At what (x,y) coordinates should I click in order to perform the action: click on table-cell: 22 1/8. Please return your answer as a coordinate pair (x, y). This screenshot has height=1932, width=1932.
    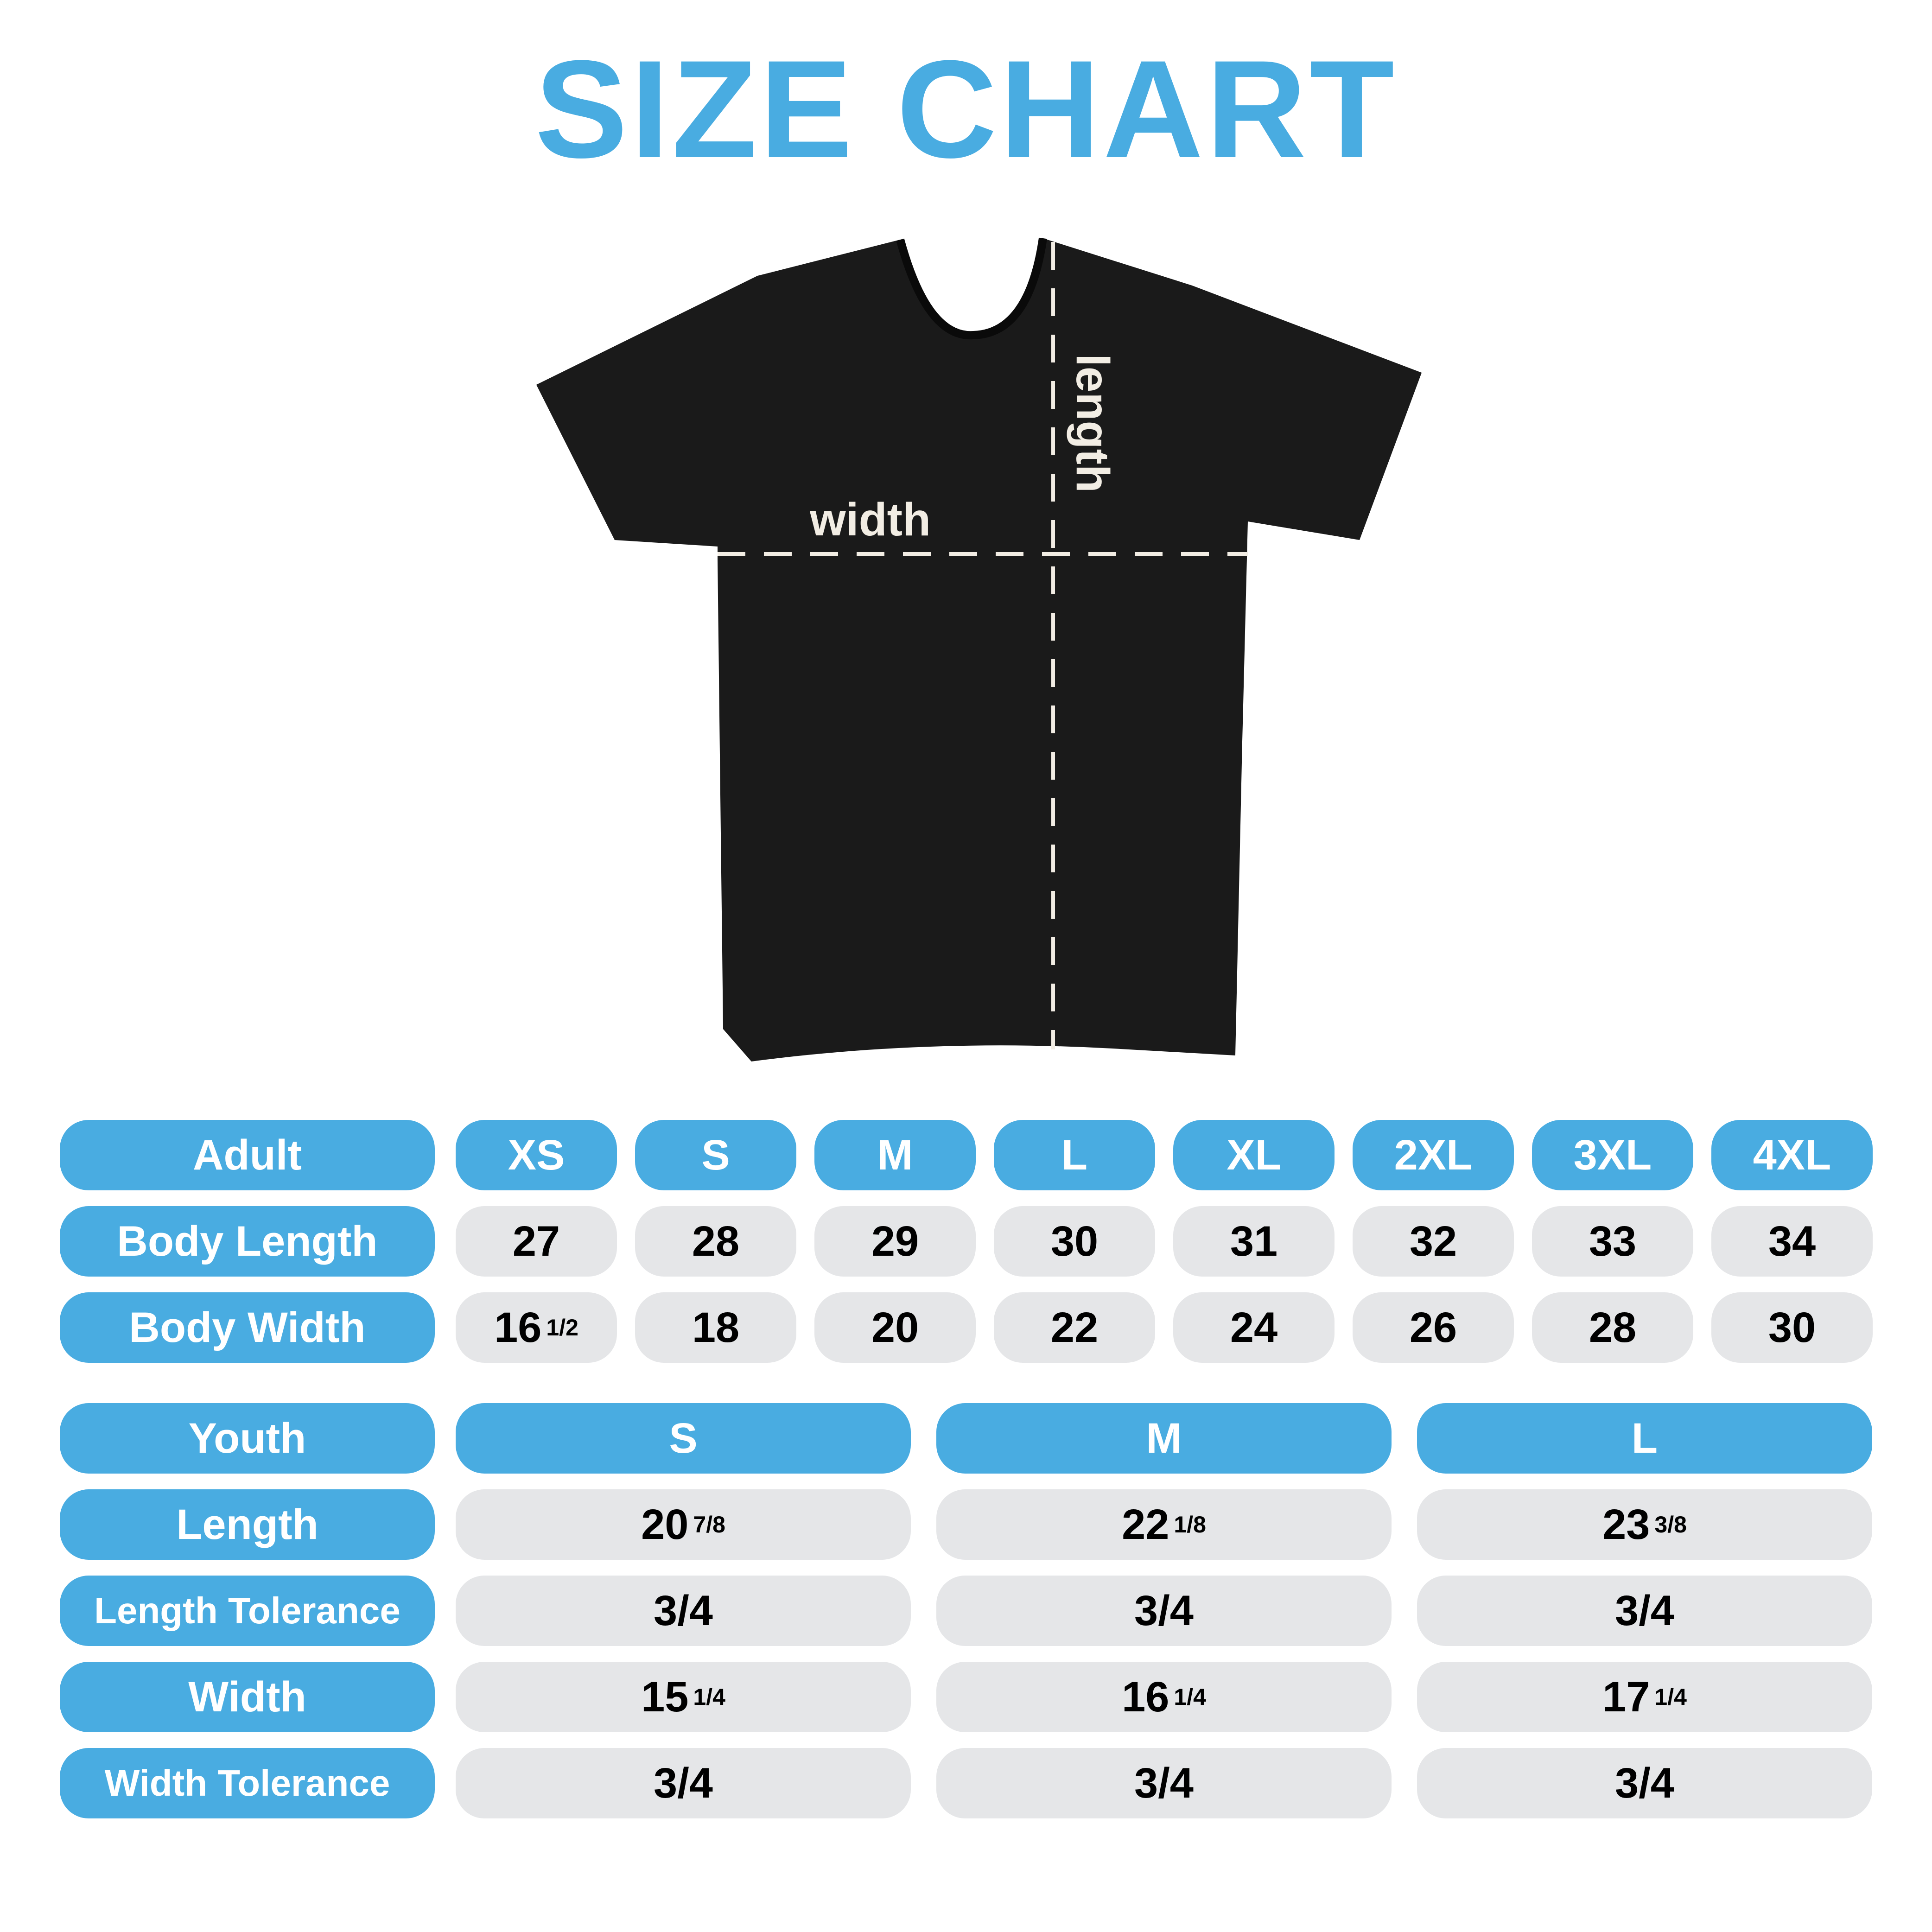
    Looking at the image, I should click on (1164, 1524).